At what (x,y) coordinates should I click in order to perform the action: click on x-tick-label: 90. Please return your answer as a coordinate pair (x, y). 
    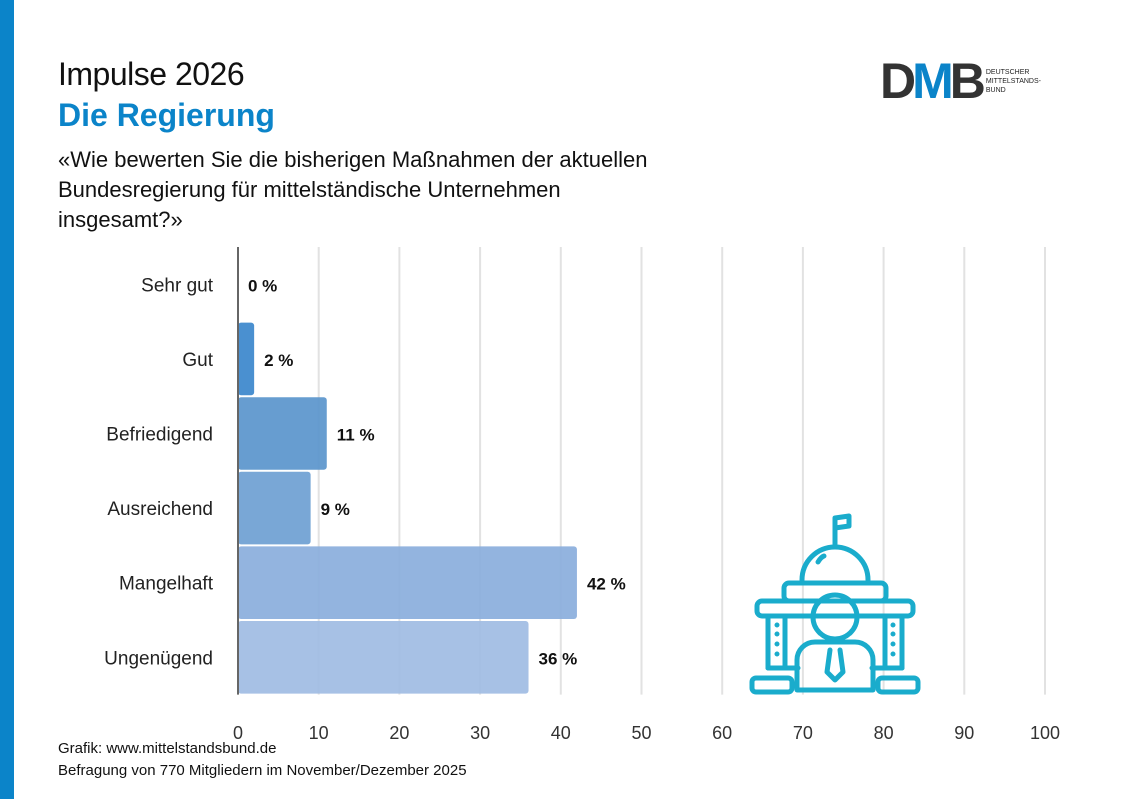
    Looking at the image, I should click on (964, 733).